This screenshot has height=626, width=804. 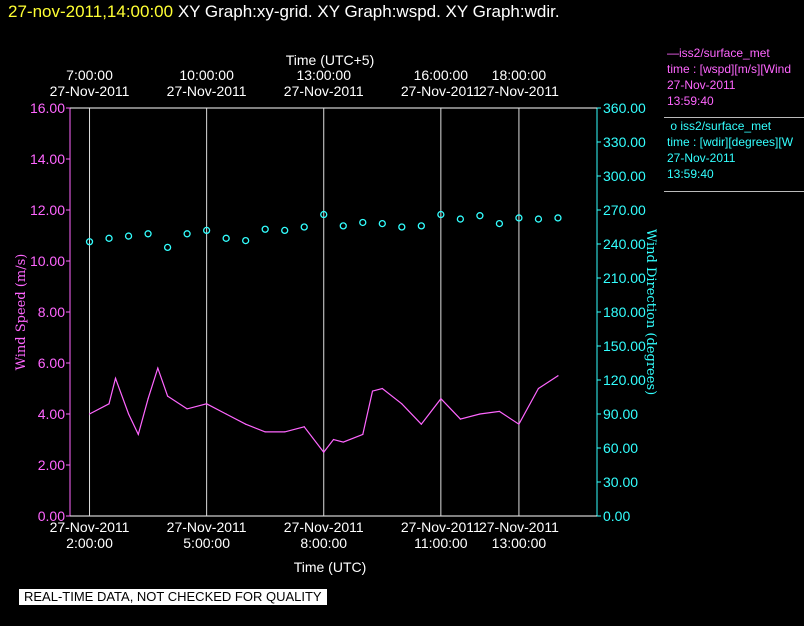 I want to click on y-axis-right-title: Wind Direction (degrees), so click(x=650, y=312).